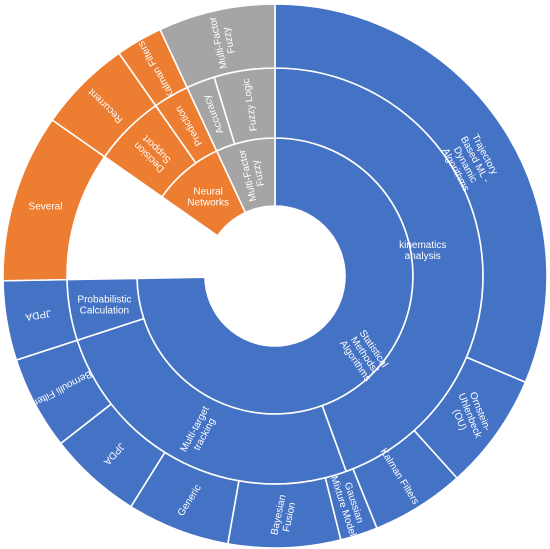  What do you see at coordinates (217, 46) in the screenshot?
I see `segment-multi-factor-fuzzy-level3` at bounding box center [217, 46].